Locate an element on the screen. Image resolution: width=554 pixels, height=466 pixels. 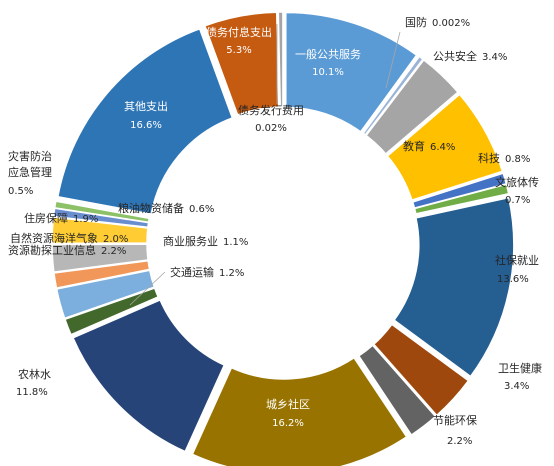
slice-value-13: 1.1% is located at coordinates (235, 242).